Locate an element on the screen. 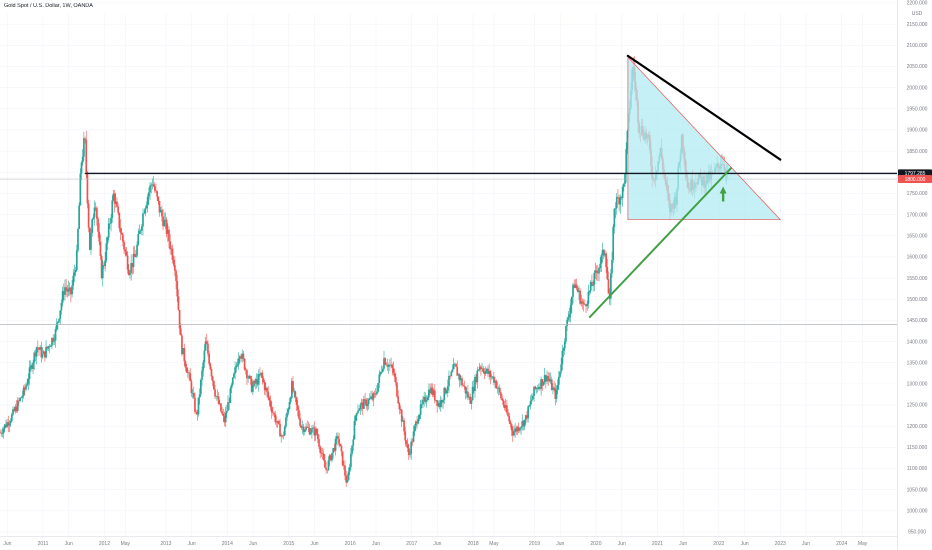  up-arrow-icon is located at coordinates (723, 194).